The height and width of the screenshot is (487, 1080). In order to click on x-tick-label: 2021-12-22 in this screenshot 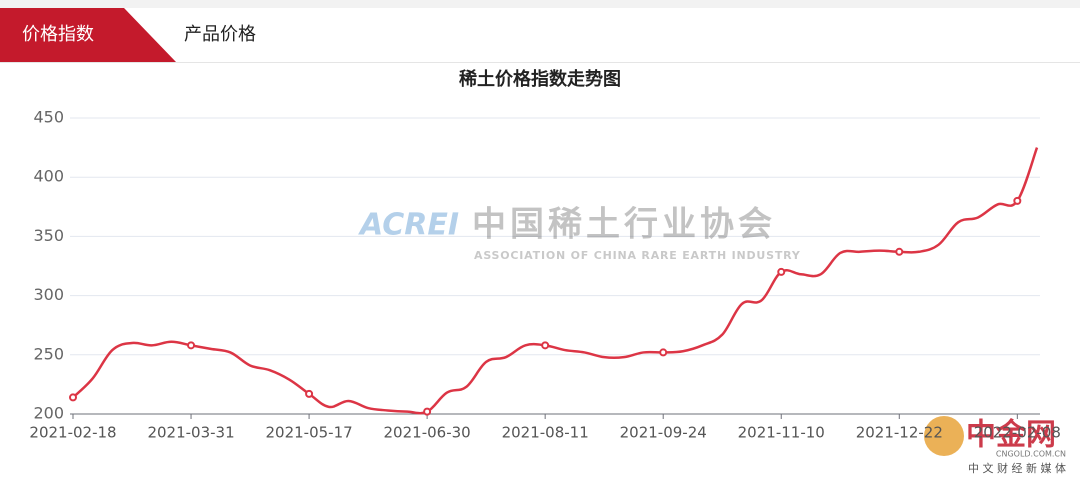, I will do `click(899, 433)`.